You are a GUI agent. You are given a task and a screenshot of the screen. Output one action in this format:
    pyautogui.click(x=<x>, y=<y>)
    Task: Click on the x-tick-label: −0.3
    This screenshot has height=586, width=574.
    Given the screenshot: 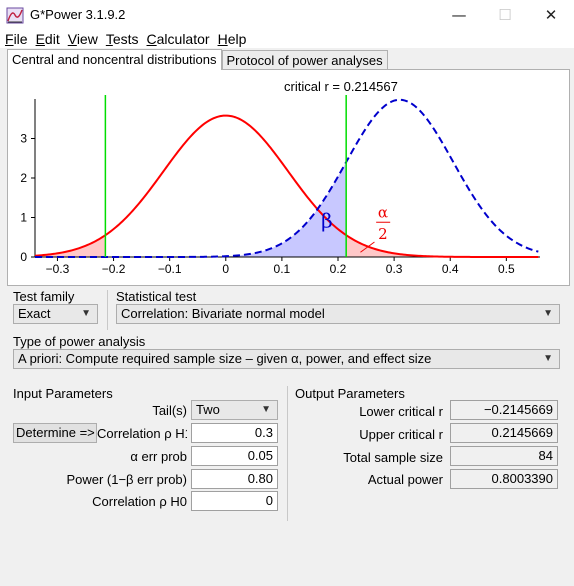 What is the action you would take?
    pyautogui.click(x=58, y=269)
    